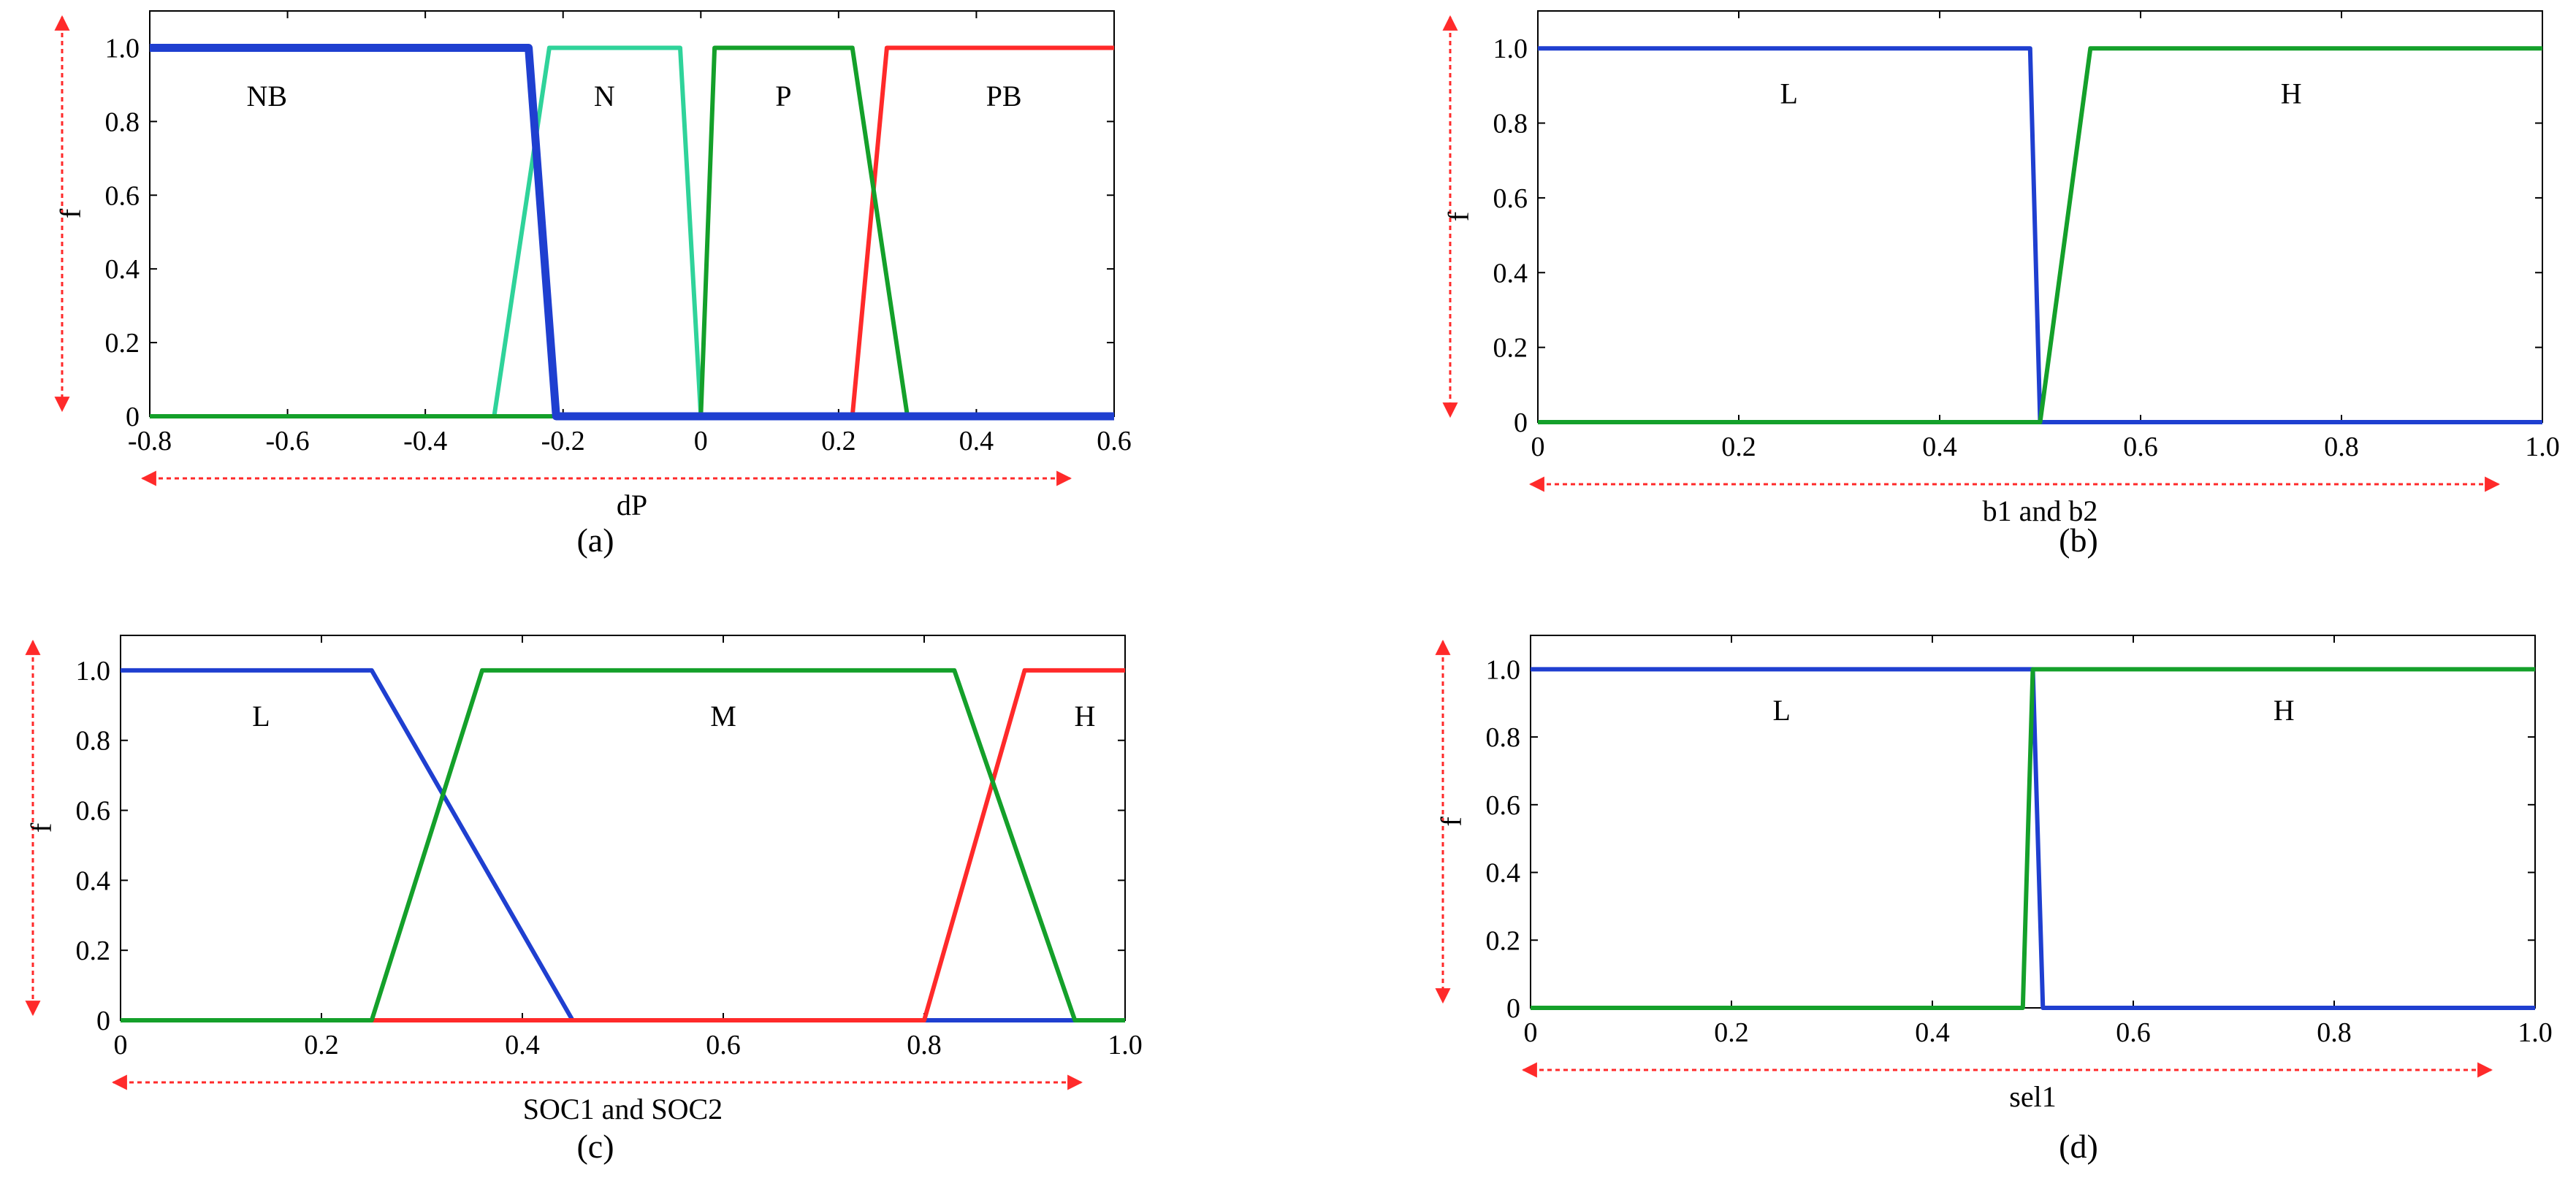  I want to click on membership-label: PB, so click(1004, 96).